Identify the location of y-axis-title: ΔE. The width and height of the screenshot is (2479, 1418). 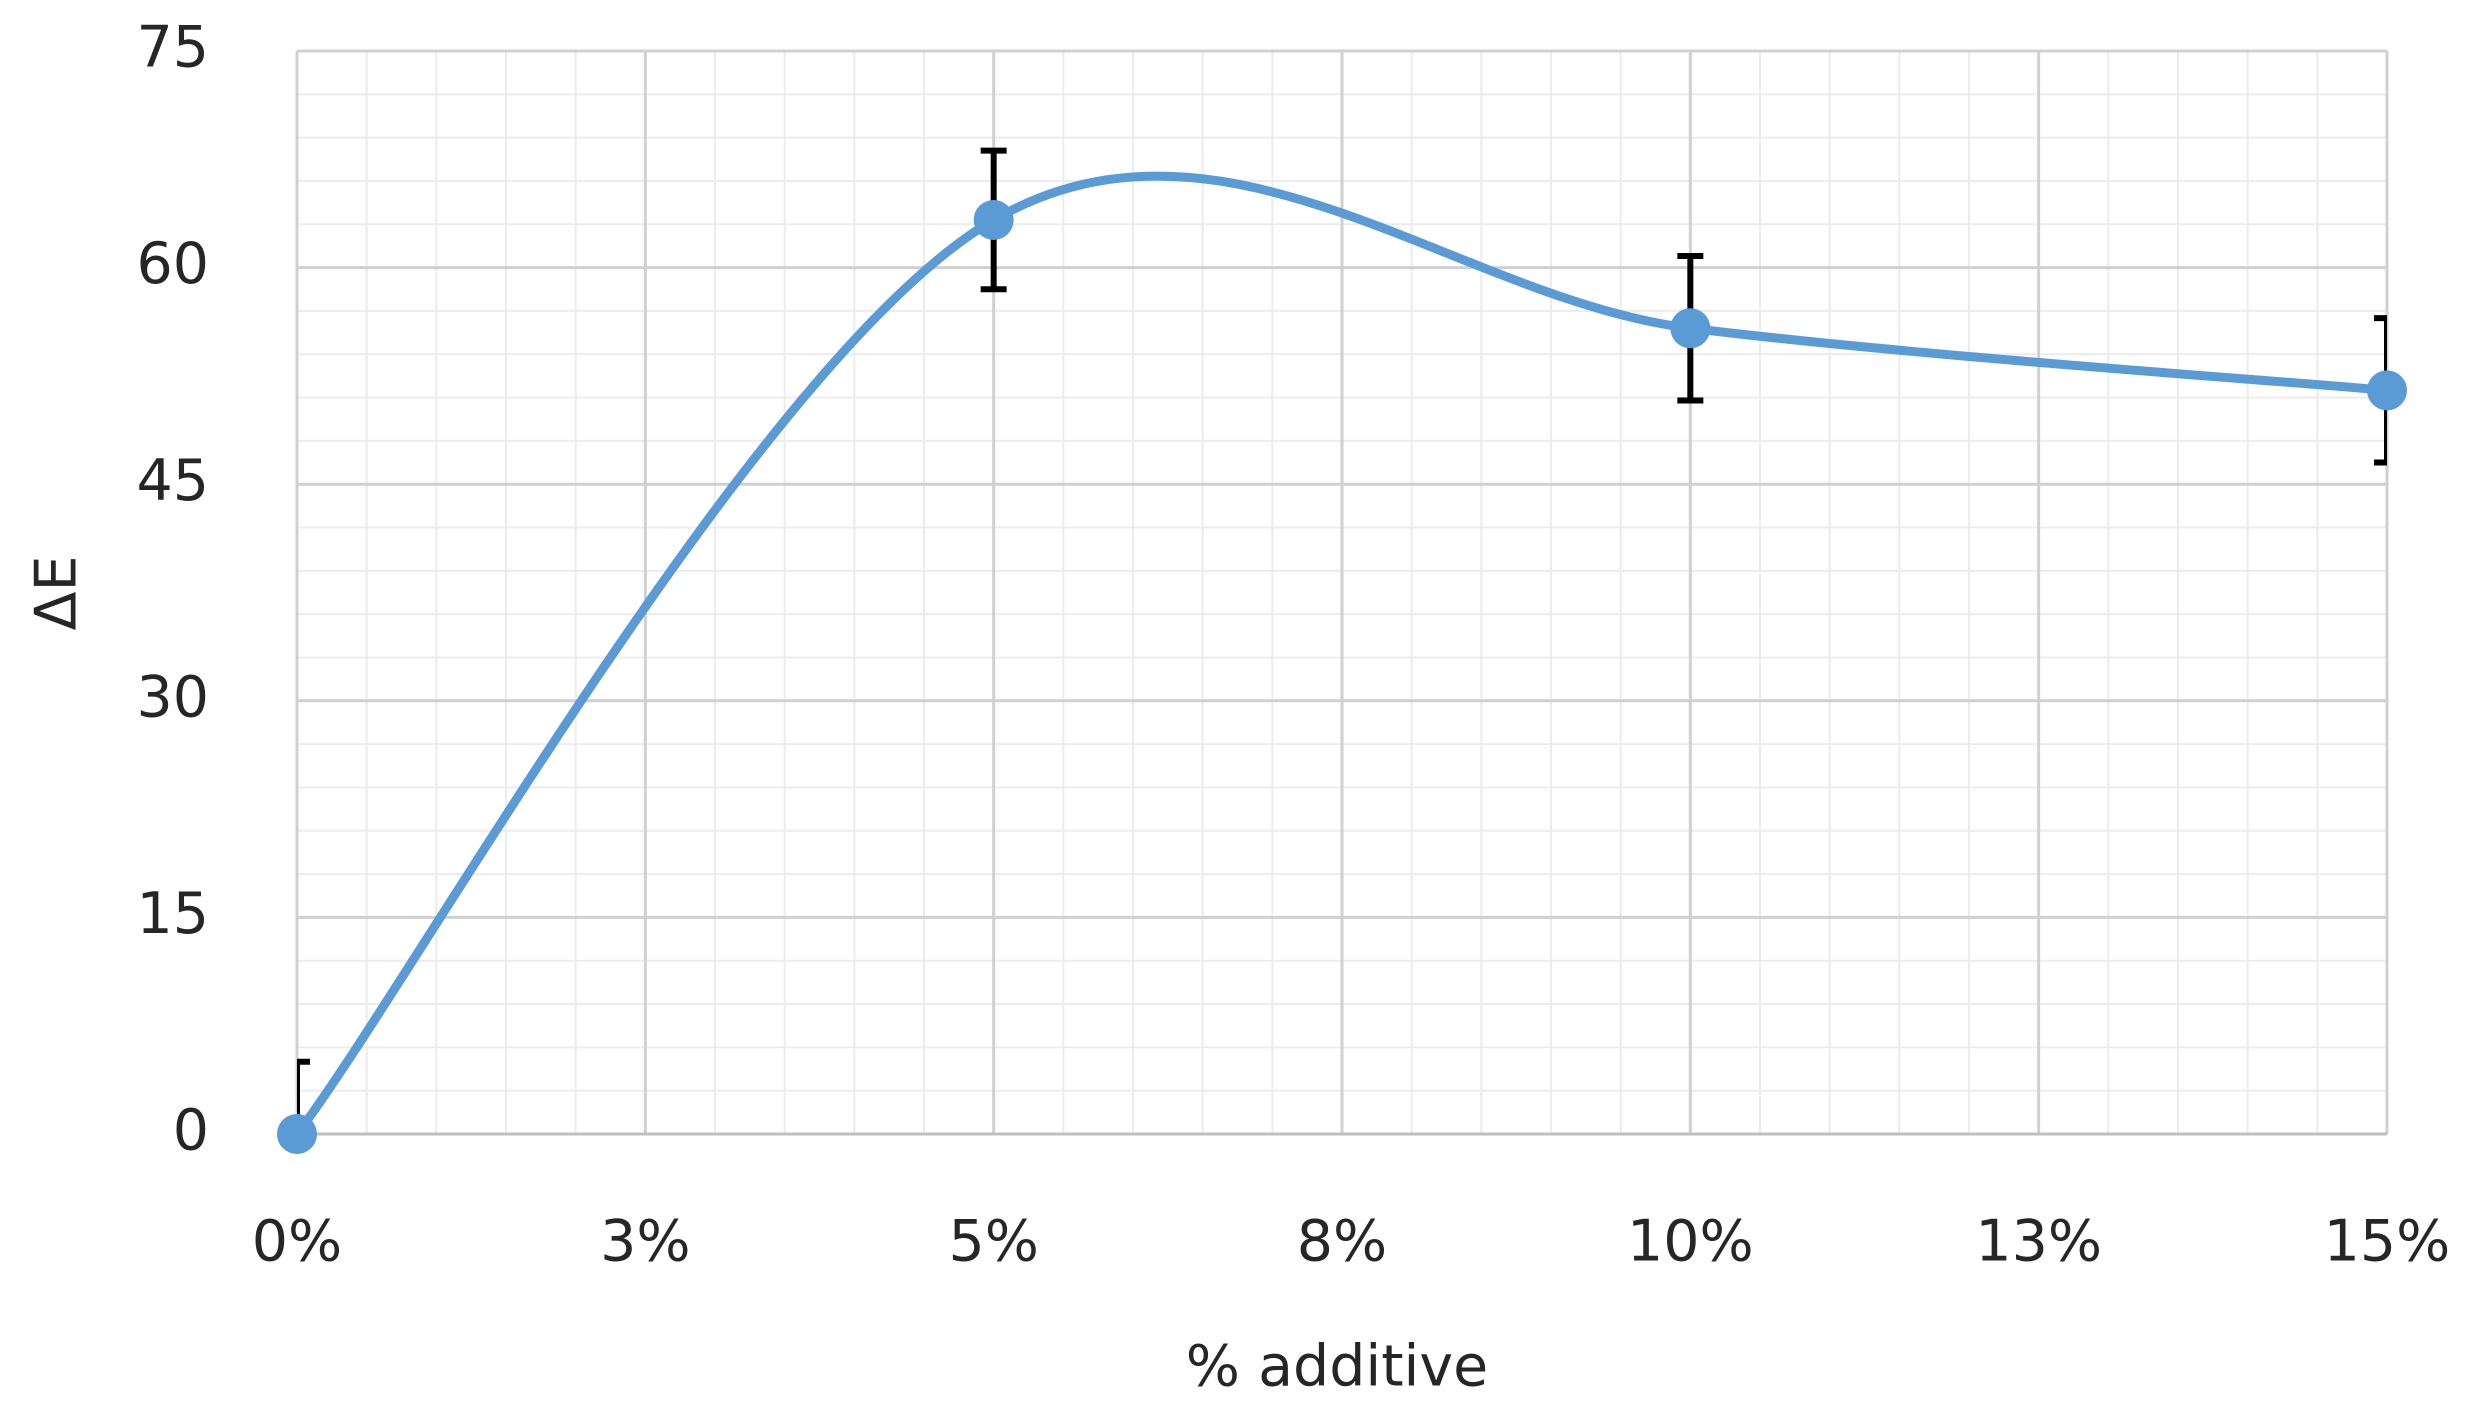
(57, 592).